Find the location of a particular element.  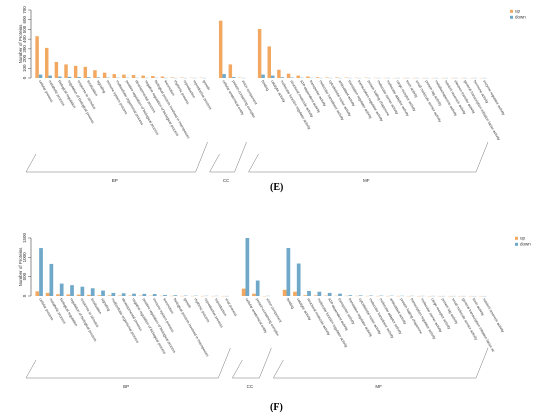

panel-e-group-label: BP is located at coordinates (115, 180).